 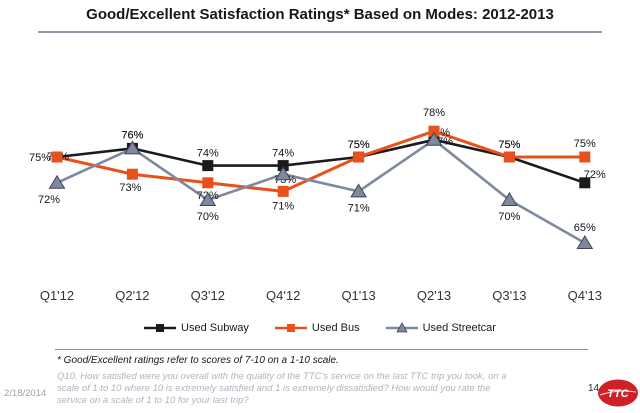 I want to click on x-axis-label: Q1'12, so click(x=57, y=295).